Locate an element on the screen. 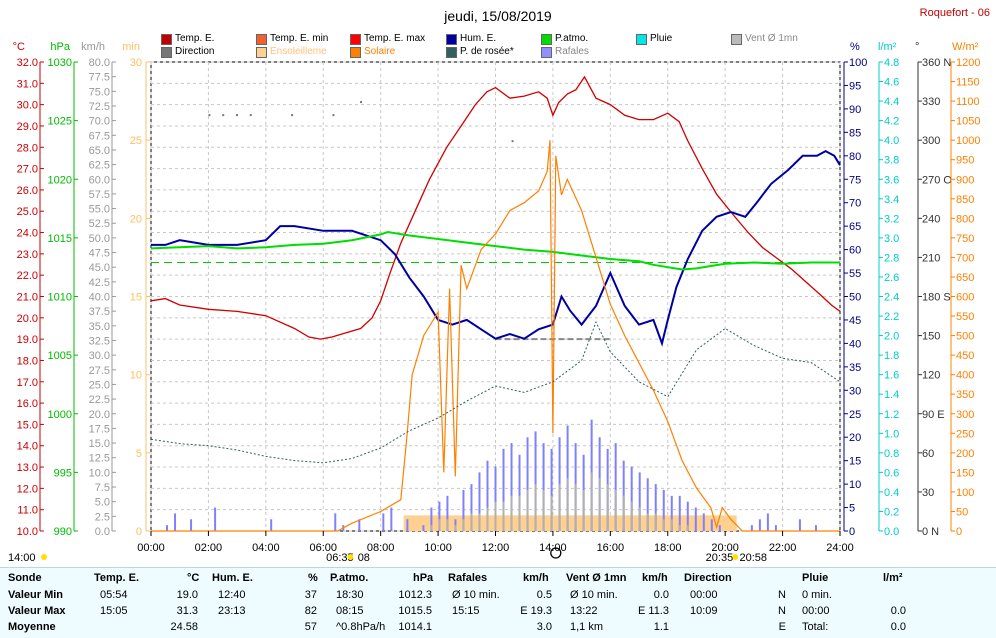 The image size is (996, 638). legend-label: Temp. E. max is located at coordinates (395, 38).